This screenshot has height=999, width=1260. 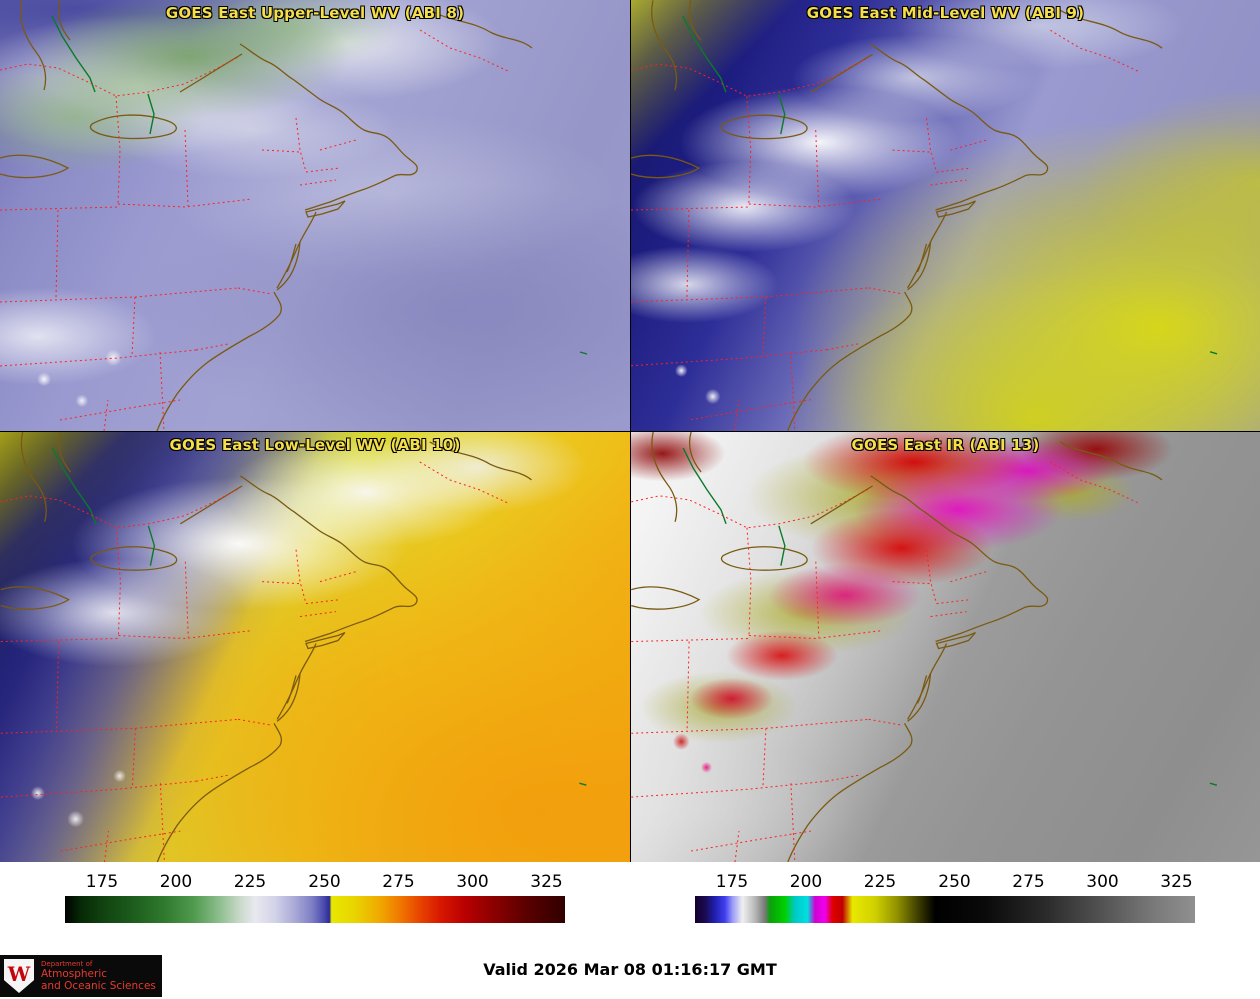 I want to click on logo-line-3: and Oceanic Sciences, so click(x=98, y=986).